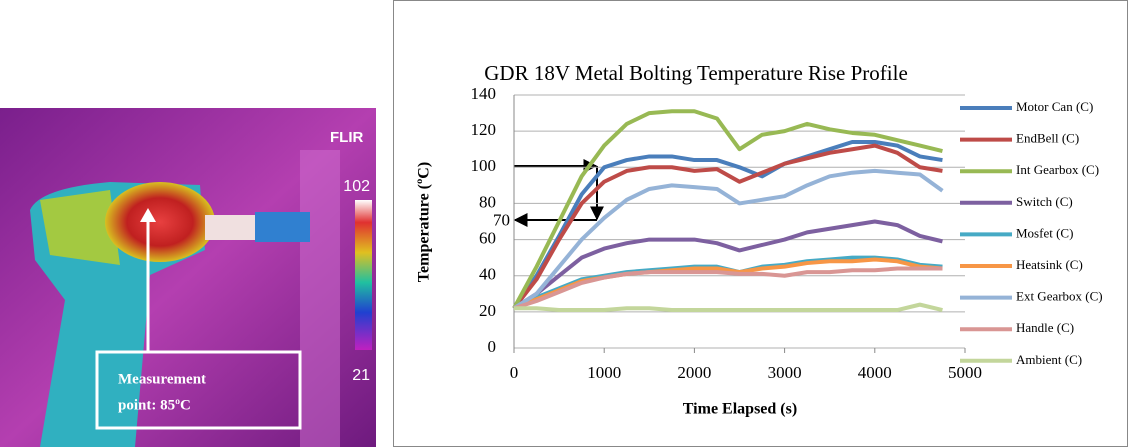 The height and width of the screenshot is (447, 1128). Describe the element at coordinates (80, 227) in the screenshot. I see `drill-warm` at that location.